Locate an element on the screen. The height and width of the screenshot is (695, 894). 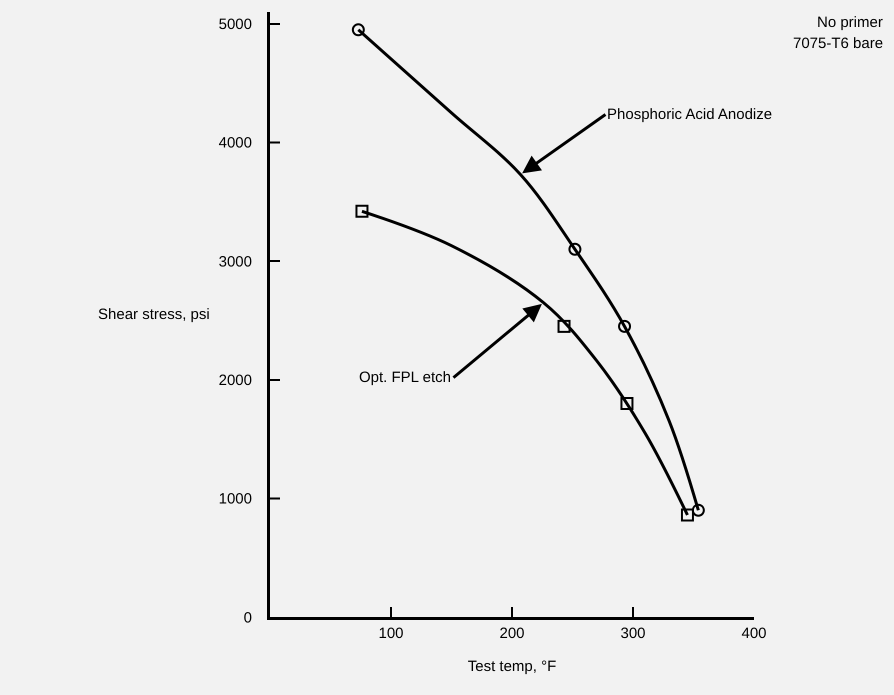
y-tick-label: 4000 is located at coordinates (235, 143).